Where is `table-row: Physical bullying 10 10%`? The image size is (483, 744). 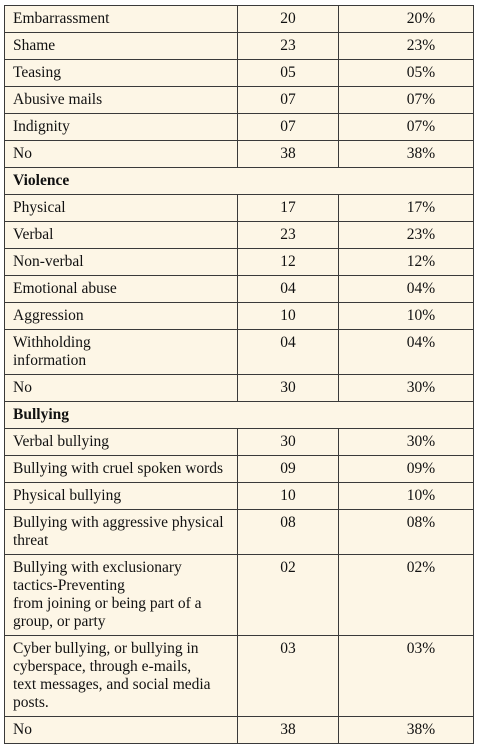 table-row: Physical bullying 10 10% is located at coordinates (239, 496).